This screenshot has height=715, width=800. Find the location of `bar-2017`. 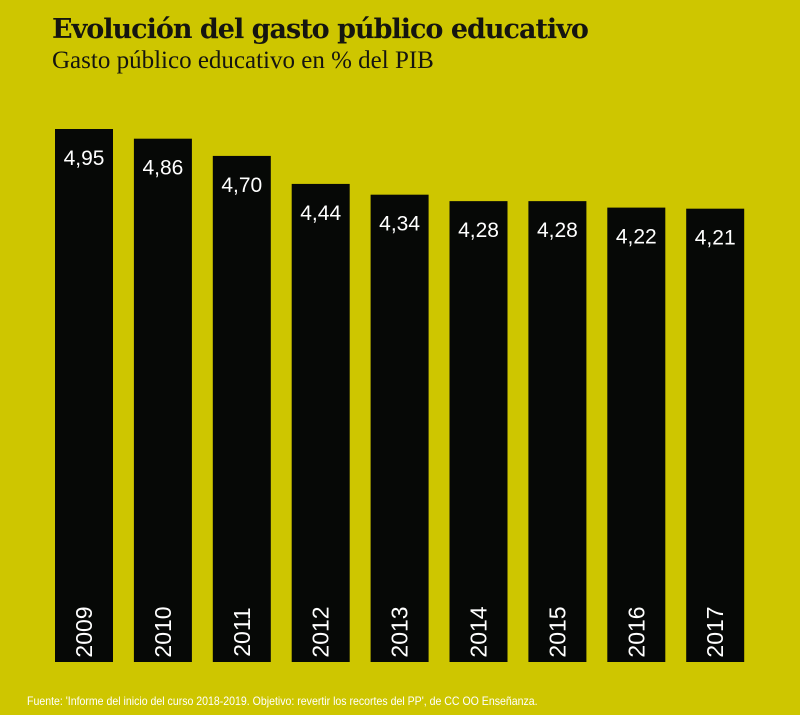

bar-2017 is located at coordinates (715, 435).